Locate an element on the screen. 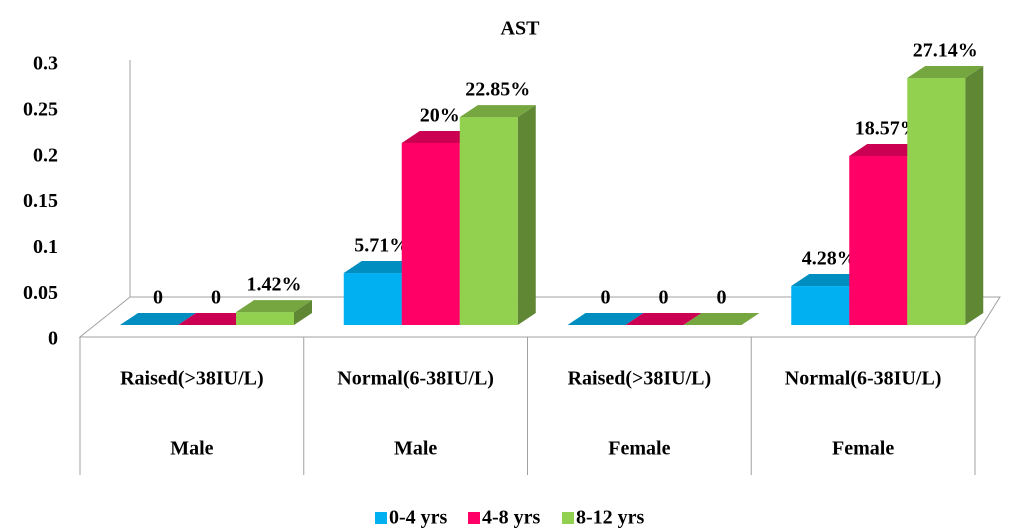 This screenshot has width=1013, height=531. y-tick-label: 0.15 is located at coordinates (40, 201).